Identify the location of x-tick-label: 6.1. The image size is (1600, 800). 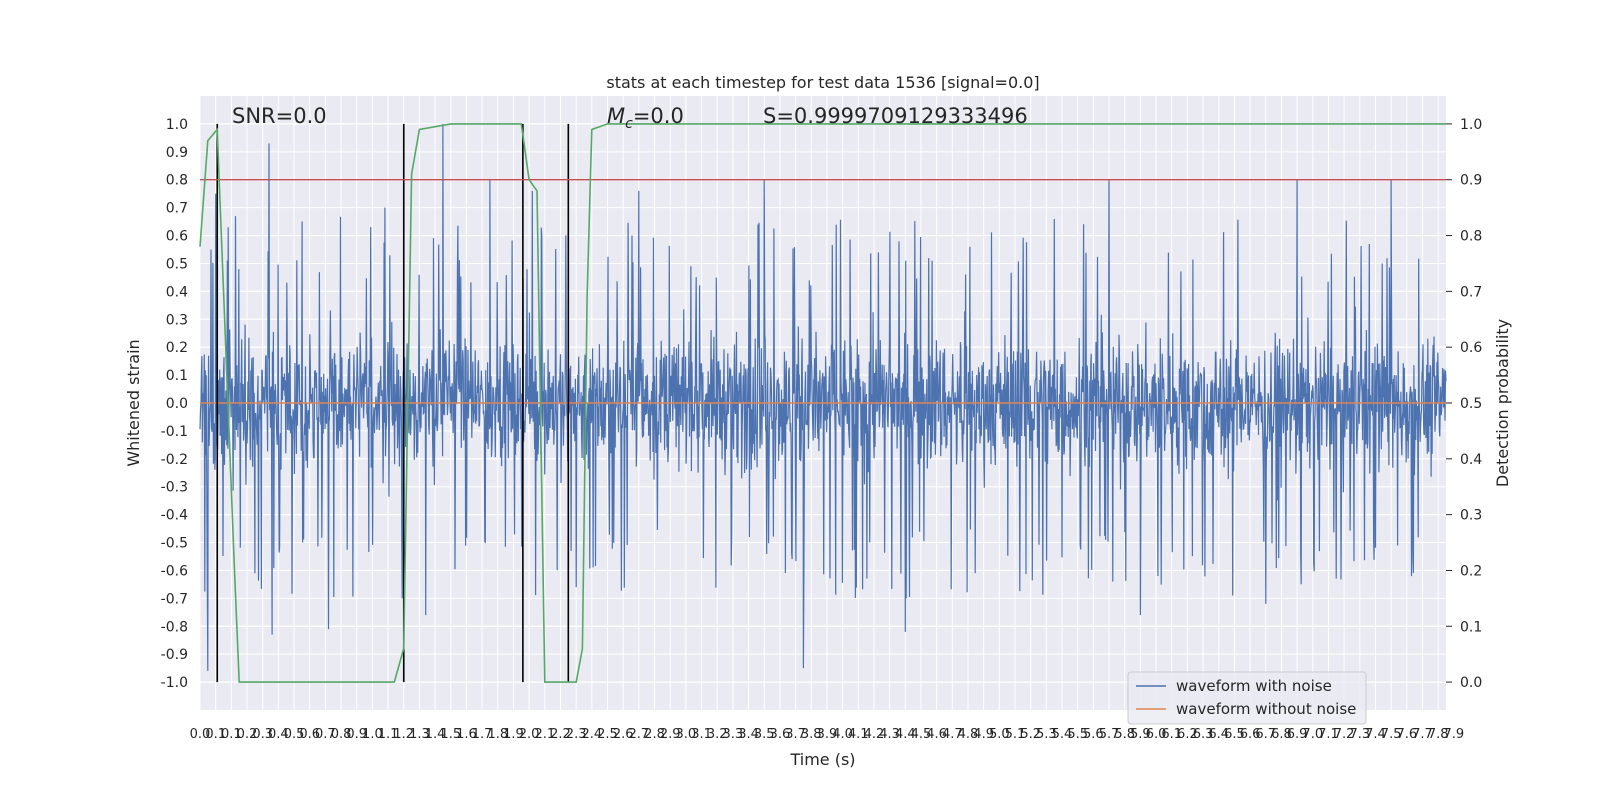
(1171, 734).